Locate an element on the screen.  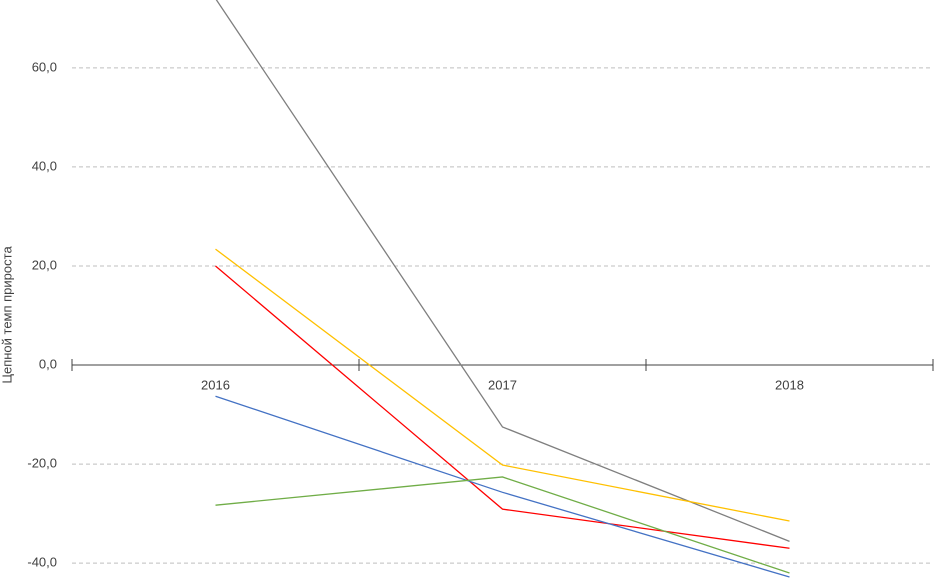
y-tick-label: 0,0 is located at coordinates (48, 363).